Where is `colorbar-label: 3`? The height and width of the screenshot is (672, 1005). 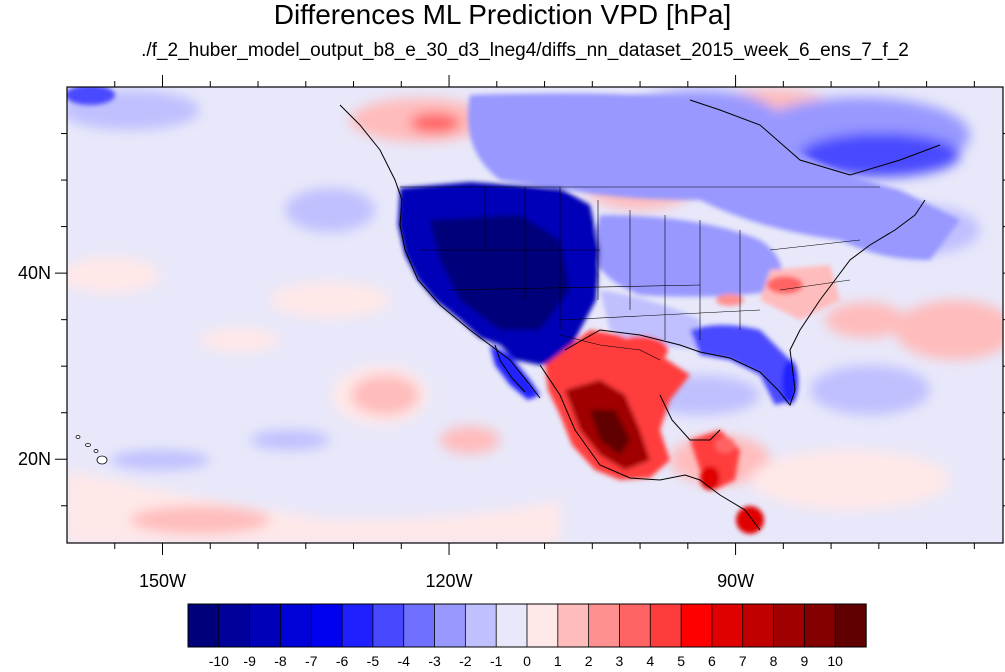 colorbar-label: 3 is located at coordinates (620, 661).